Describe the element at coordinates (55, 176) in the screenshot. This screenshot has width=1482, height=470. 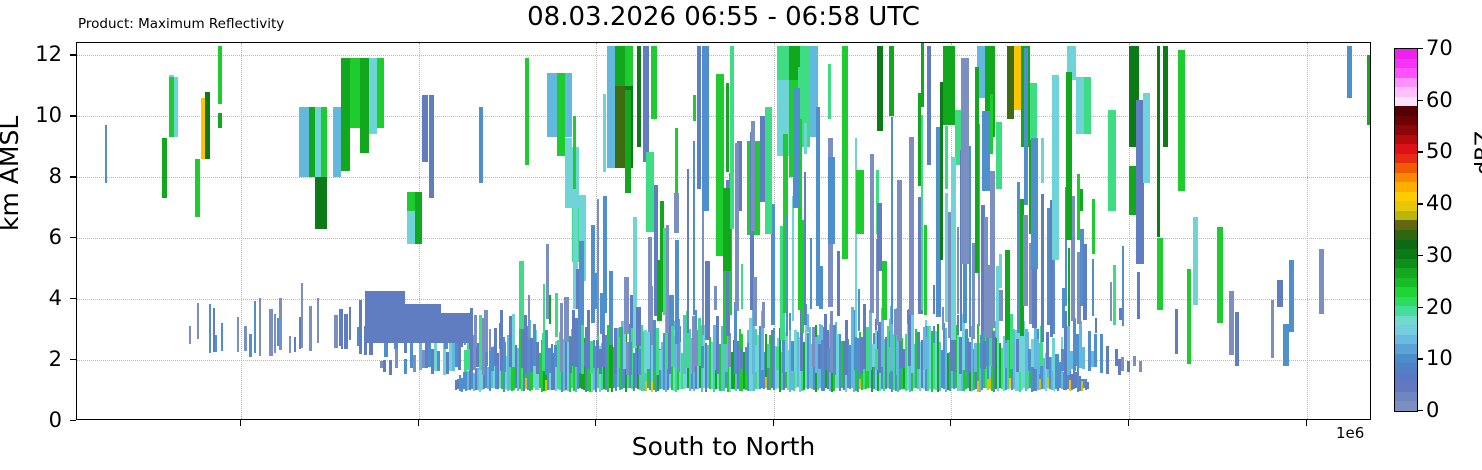
I see `y-axis-tick-label: 8` at that location.